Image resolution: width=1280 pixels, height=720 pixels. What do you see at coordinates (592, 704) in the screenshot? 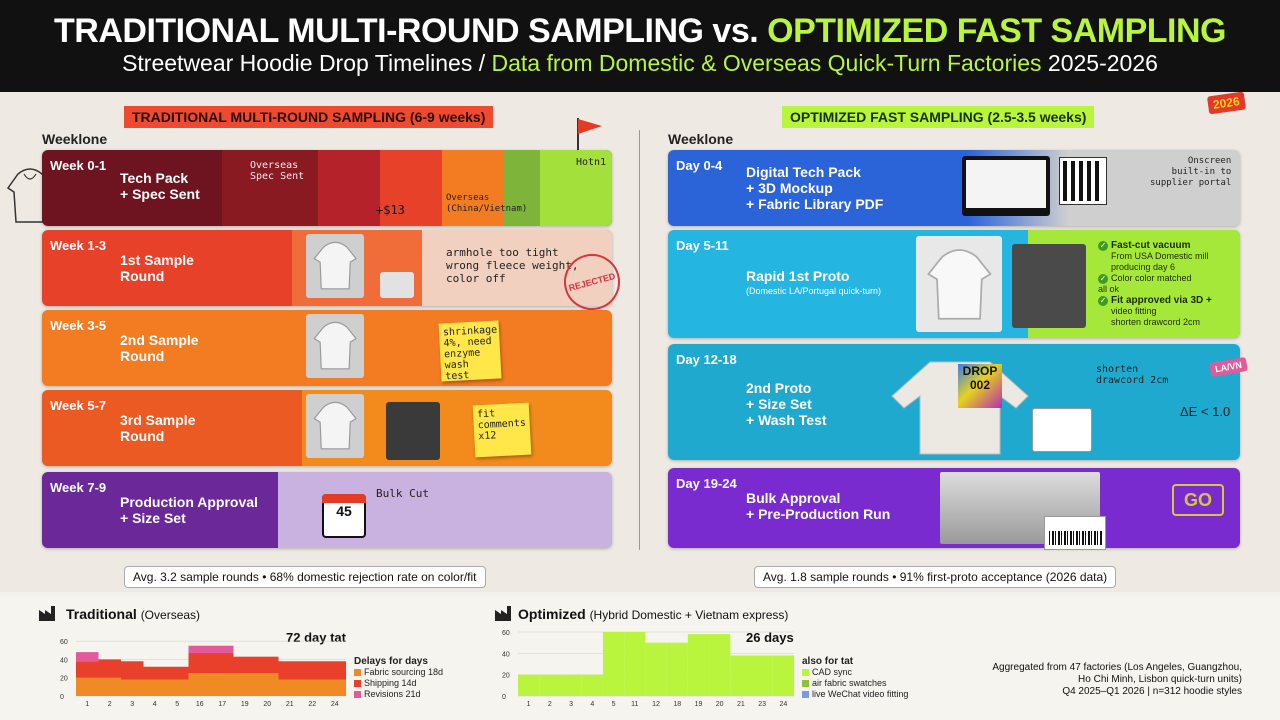
I see `x-tick-label: 4` at bounding box center [592, 704].